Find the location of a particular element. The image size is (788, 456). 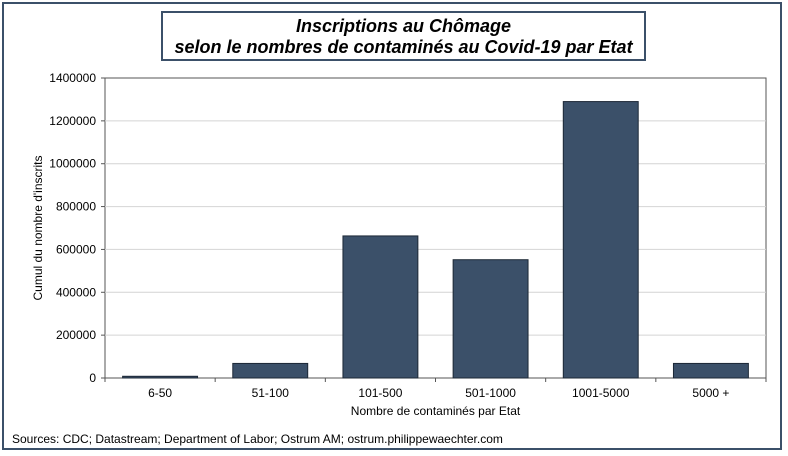

x-tick-label: 501-1000 is located at coordinates (490, 393).